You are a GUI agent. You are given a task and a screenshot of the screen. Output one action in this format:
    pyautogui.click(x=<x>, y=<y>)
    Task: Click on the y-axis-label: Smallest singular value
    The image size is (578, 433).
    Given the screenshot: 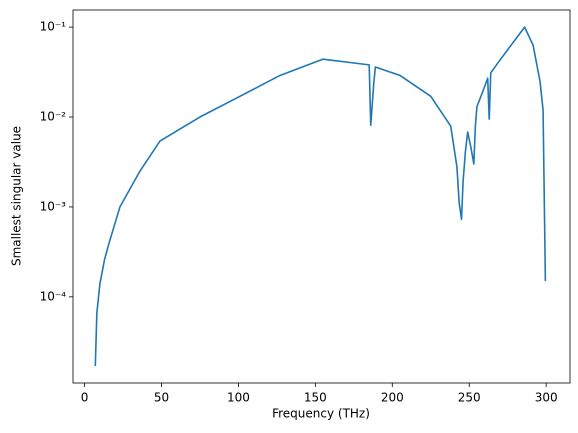 What is the action you would take?
    pyautogui.click(x=17, y=196)
    